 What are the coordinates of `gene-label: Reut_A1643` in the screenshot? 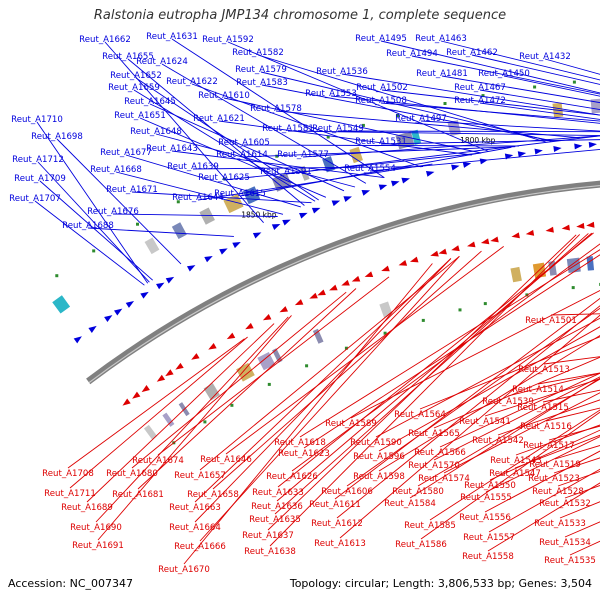 It's located at (172, 149).